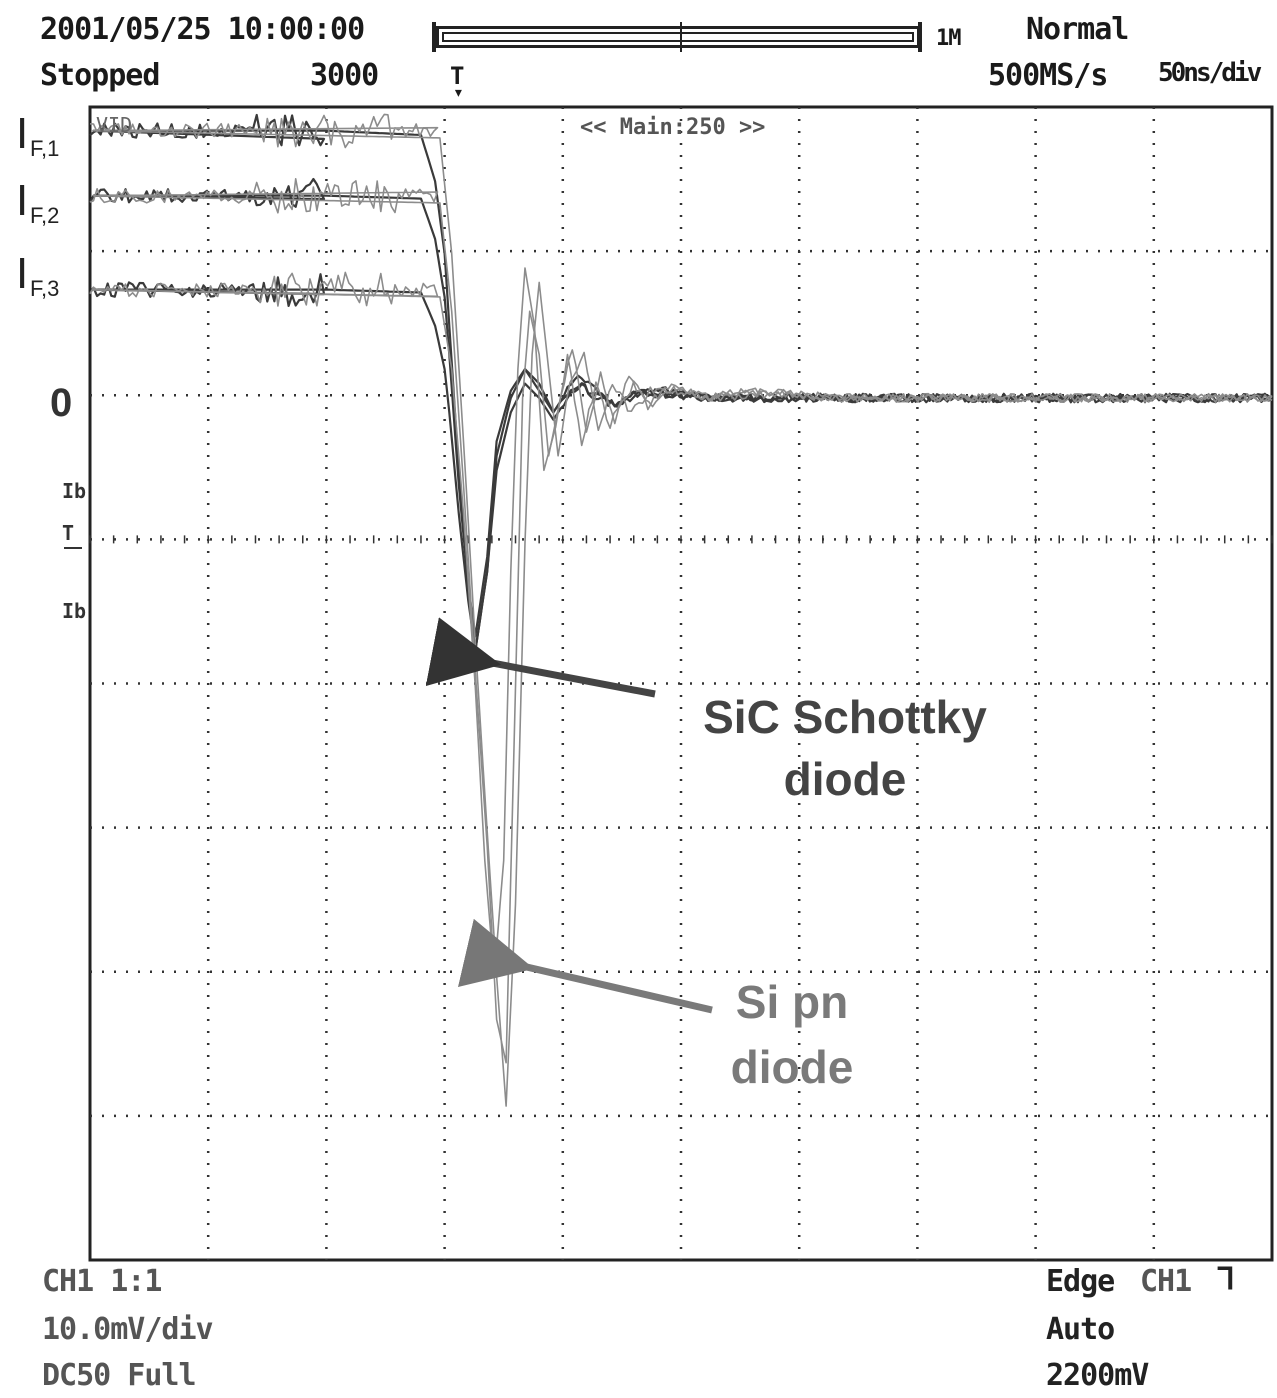 The width and height of the screenshot is (1277, 1398). I want to click on trace-label-subscript: F,3, so click(44, 288).